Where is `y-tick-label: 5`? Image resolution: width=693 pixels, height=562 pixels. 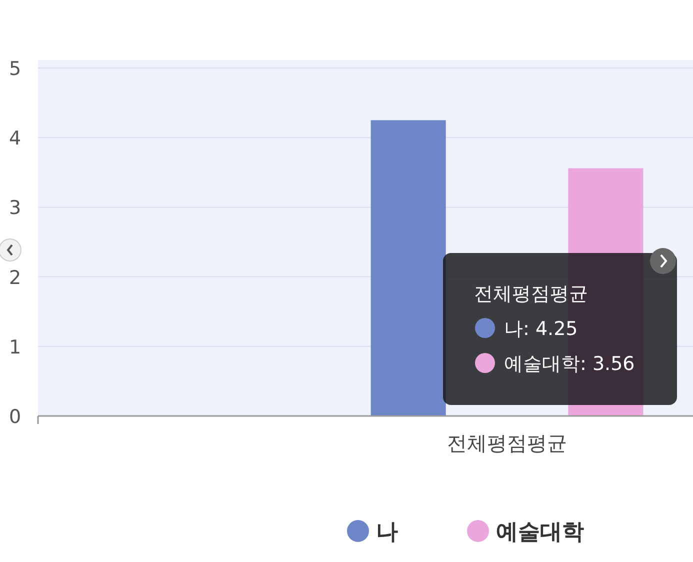
y-tick-label: 5 is located at coordinates (15, 69).